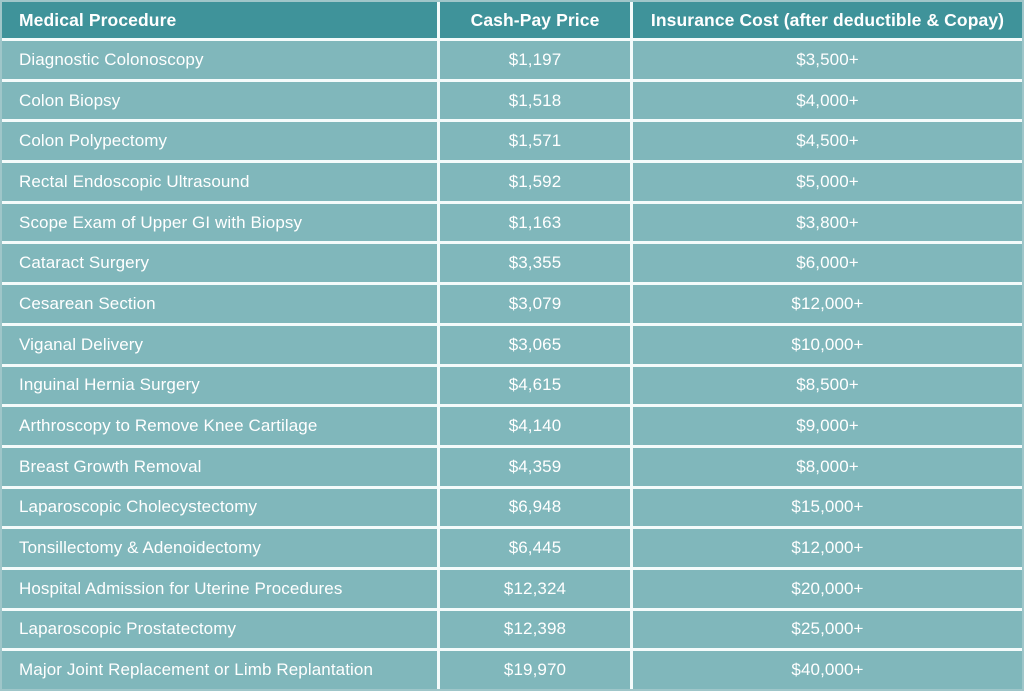 The image size is (1024, 691). Describe the element at coordinates (535, 466) in the screenshot. I see `cash-pay-price-cell: $4,359` at that location.